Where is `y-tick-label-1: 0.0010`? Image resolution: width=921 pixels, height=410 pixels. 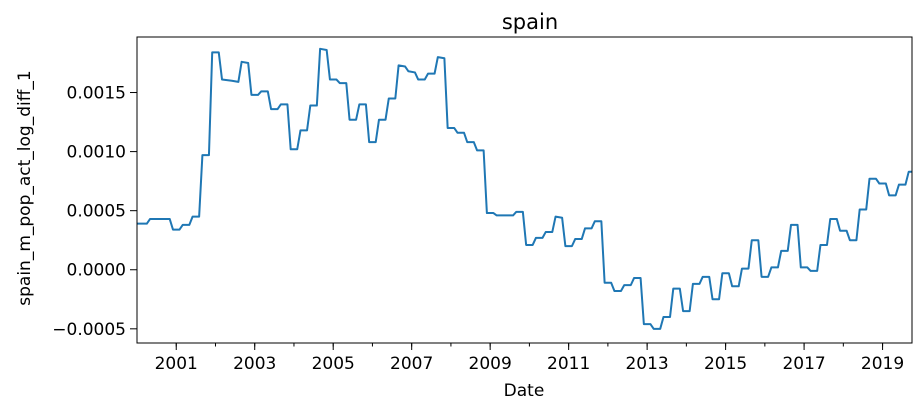 y-tick-label-1: 0.0010 is located at coordinates (96, 153).